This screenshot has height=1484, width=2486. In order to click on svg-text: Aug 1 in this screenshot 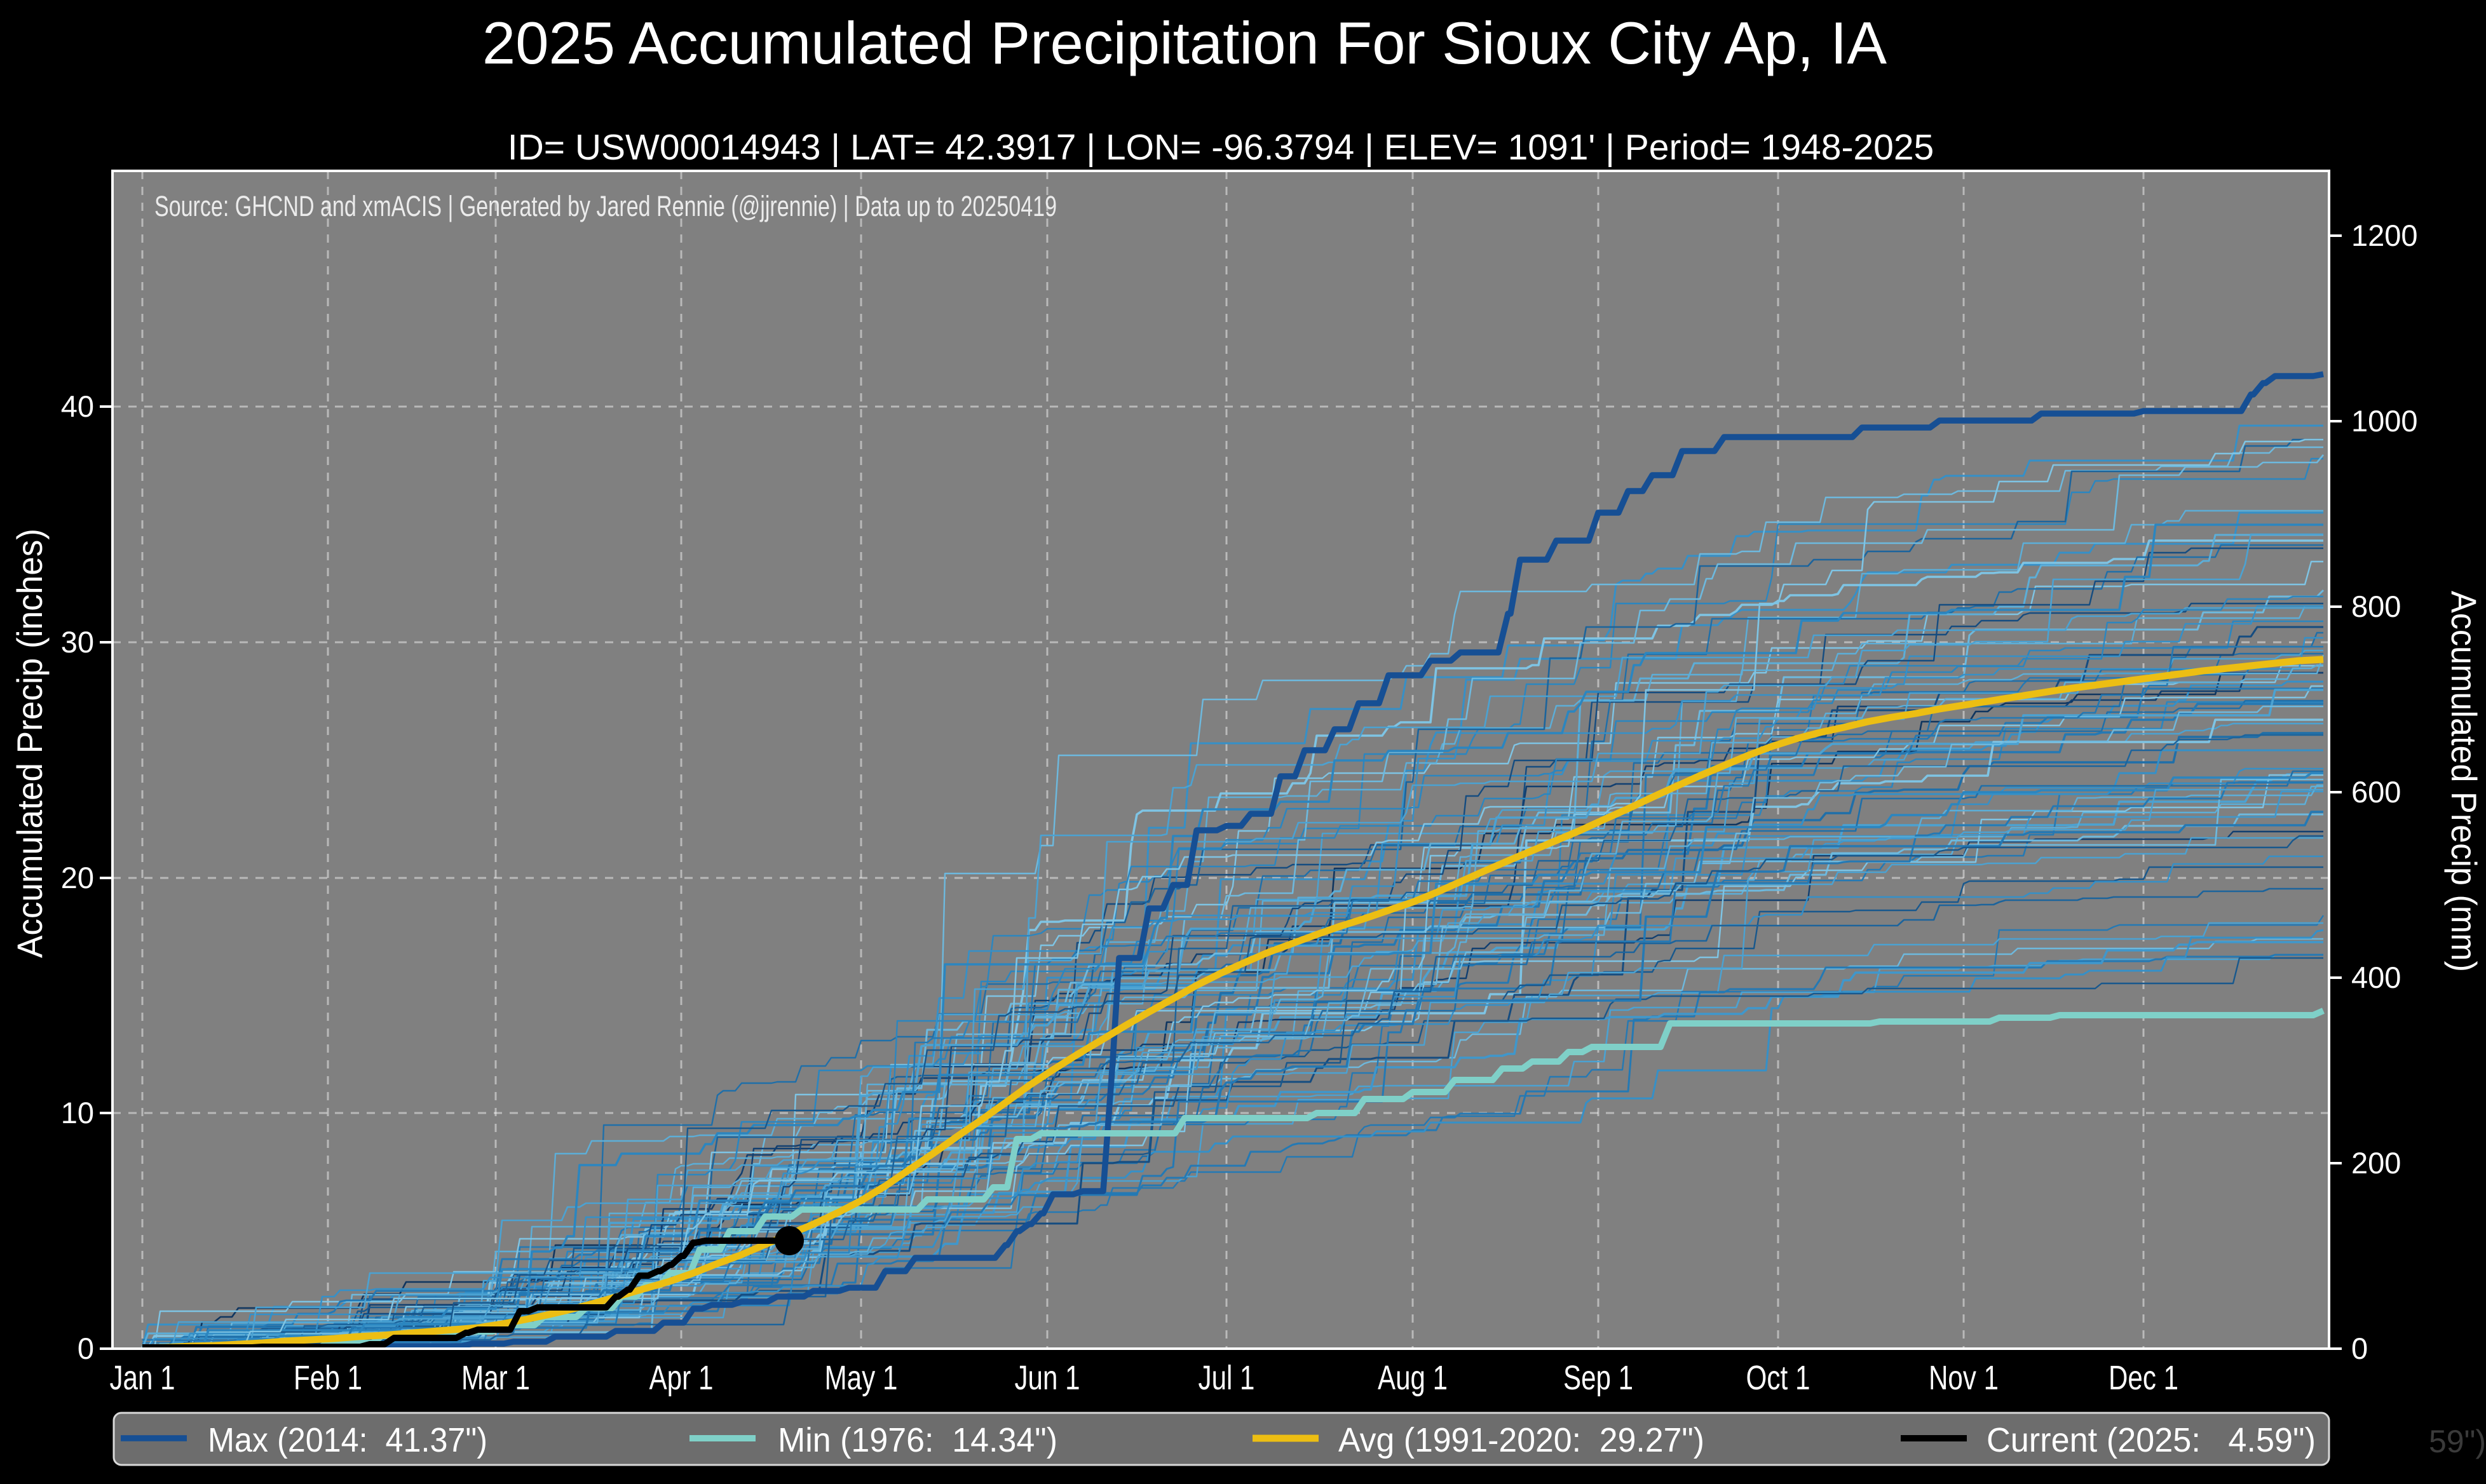, I will do `click(1413, 1378)`.